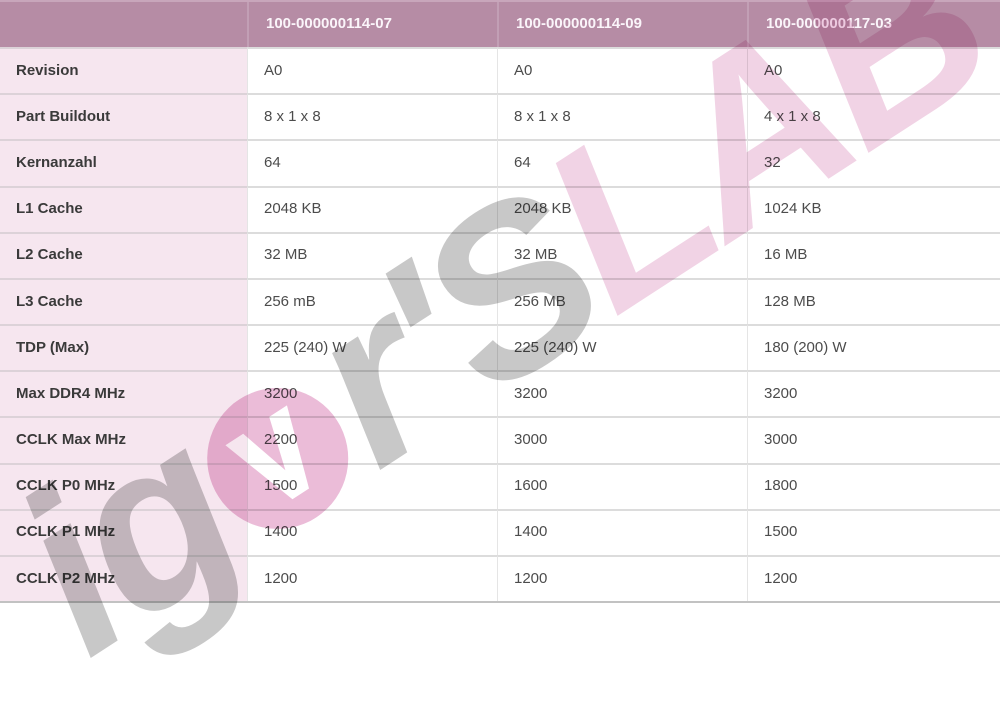 This screenshot has height=709, width=1000. Describe the element at coordinates (873, 208) in the screenshot. I see `table-cell: 1024 KB` at that location.